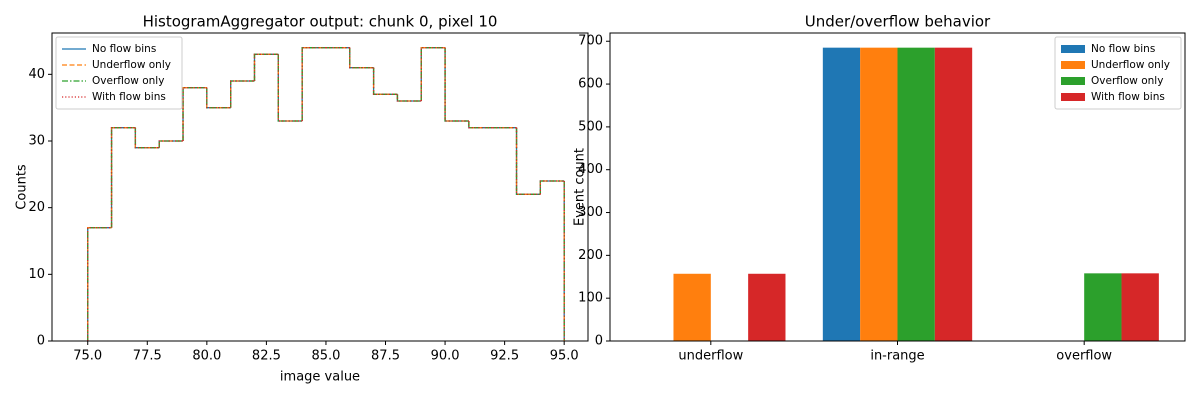  I want to click on y-tick-label: 40, so click(36, 74).